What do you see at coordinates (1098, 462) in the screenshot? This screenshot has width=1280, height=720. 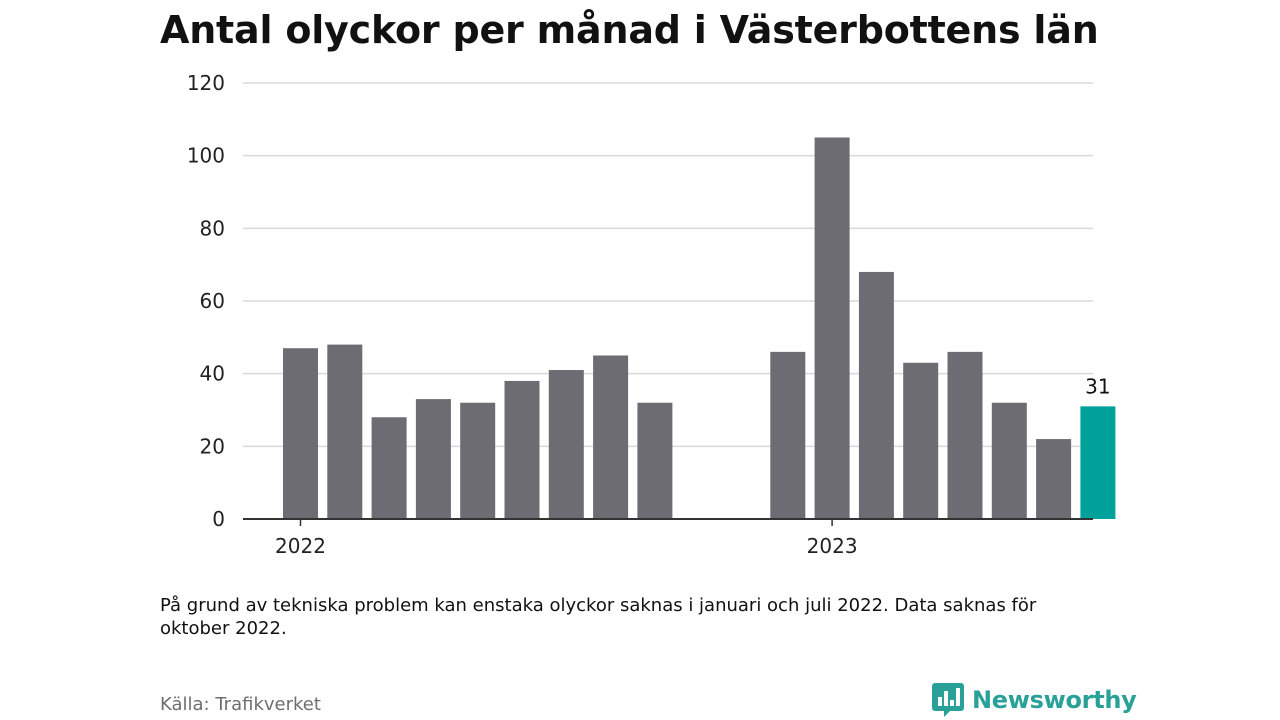 I see `highlight-bar` at bounding box center [1098, 462].